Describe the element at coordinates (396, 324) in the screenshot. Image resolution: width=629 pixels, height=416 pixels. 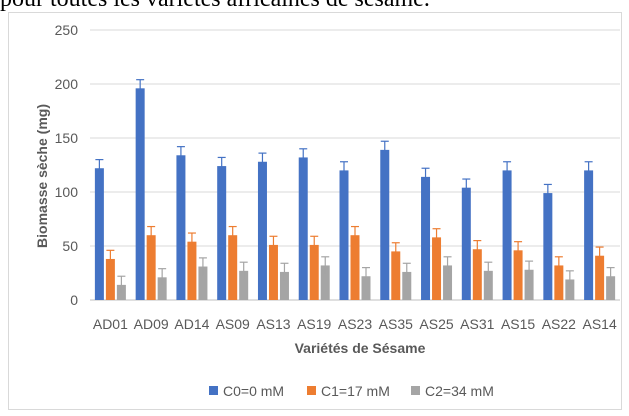
I see `x-tick-label: AS35` at that location.